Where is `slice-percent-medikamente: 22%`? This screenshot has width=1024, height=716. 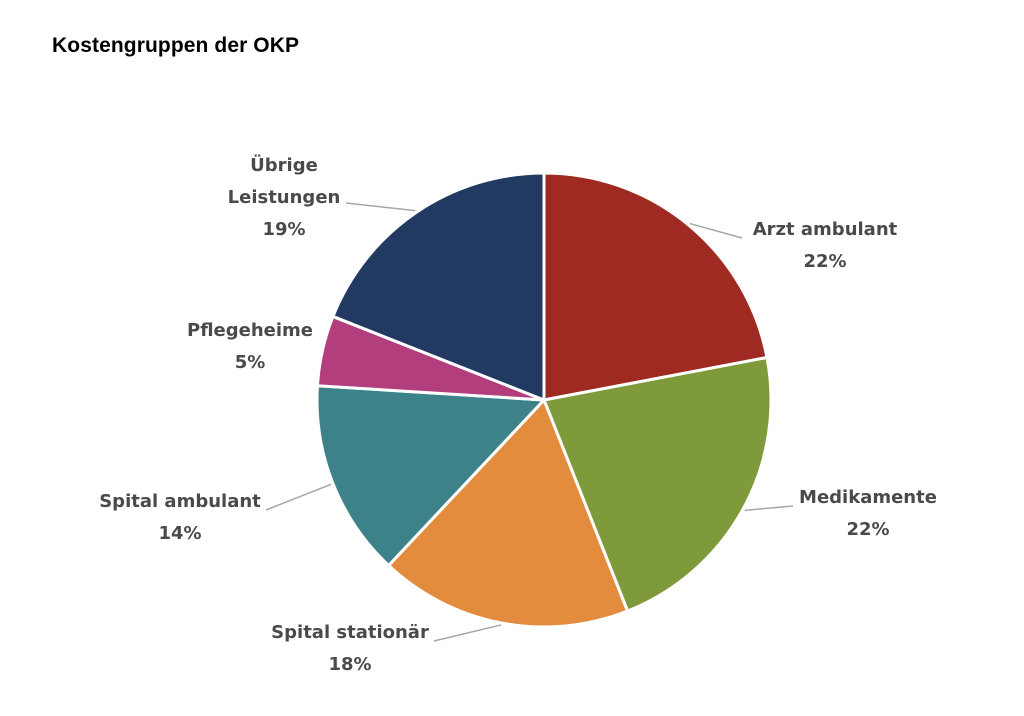 slice-percent-medikamente: 22% is located at coordinates (867, 529).